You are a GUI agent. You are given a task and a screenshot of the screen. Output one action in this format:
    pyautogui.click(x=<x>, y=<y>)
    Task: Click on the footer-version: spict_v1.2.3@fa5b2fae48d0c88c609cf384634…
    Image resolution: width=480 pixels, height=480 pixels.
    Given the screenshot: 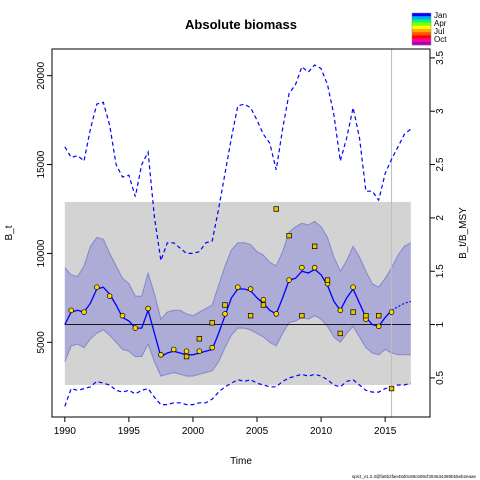 What is the action you would take?
    pyautogui.click(x=414, y=476)
    